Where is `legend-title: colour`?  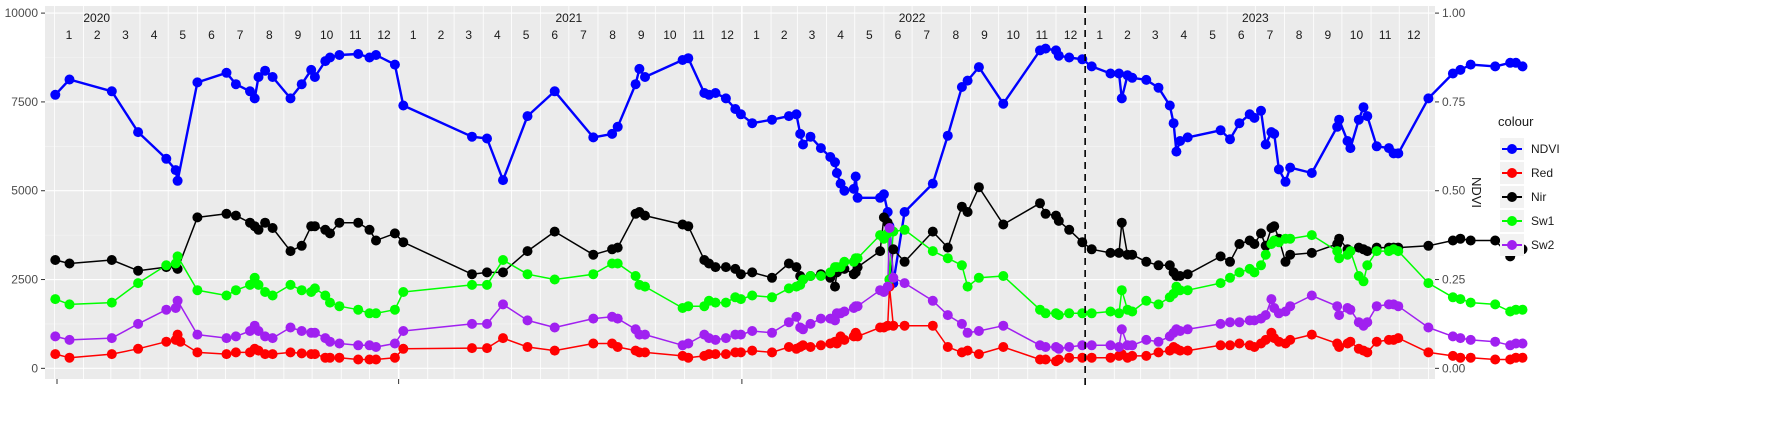 legend-title: colour is located at coordinates (1516, 121).